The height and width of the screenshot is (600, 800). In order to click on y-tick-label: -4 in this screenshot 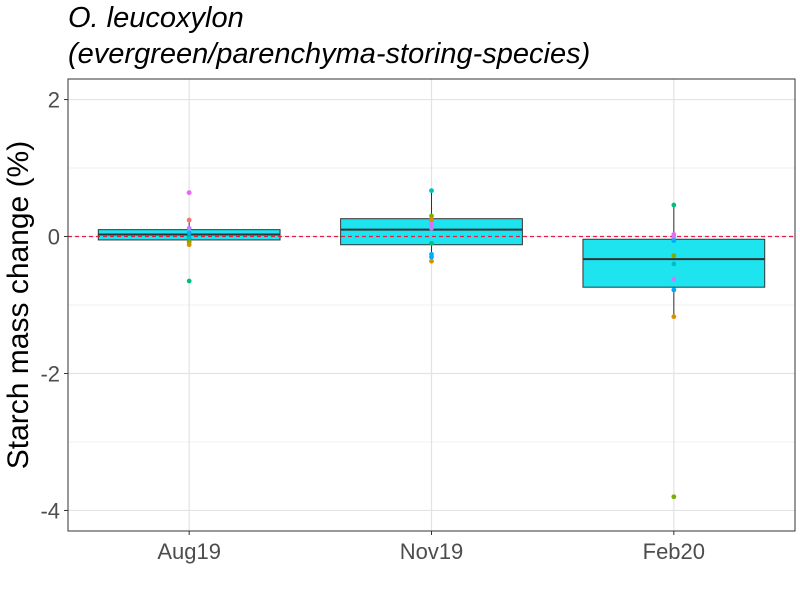, I will do `click(50, 510)`.